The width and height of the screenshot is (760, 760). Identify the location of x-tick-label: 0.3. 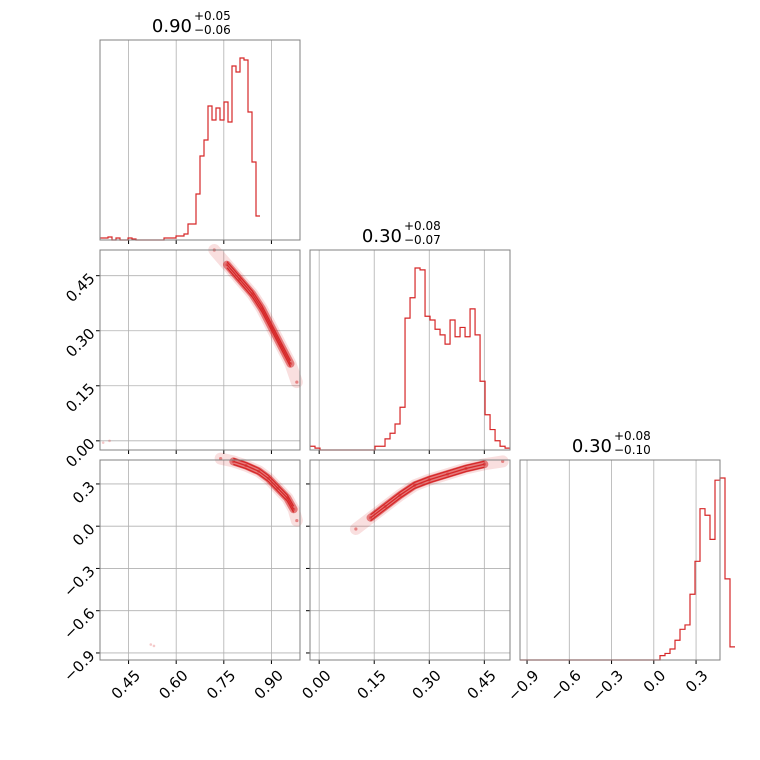
(697, 681).